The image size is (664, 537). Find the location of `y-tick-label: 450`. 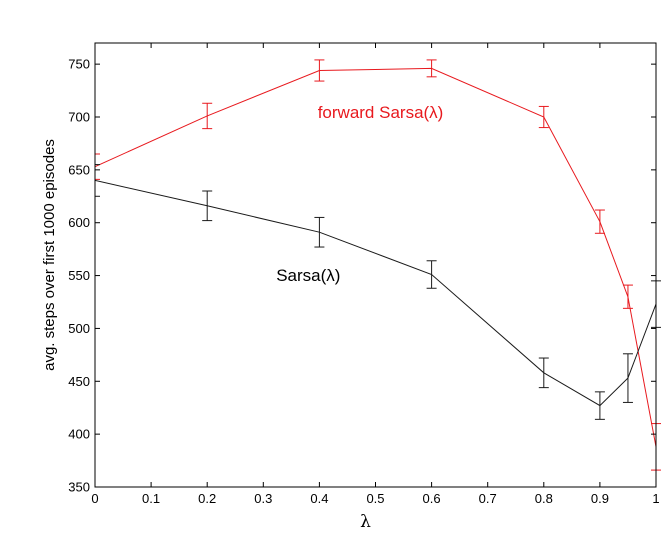

y-tick-label: 450 is located at coordinates (79, 381).